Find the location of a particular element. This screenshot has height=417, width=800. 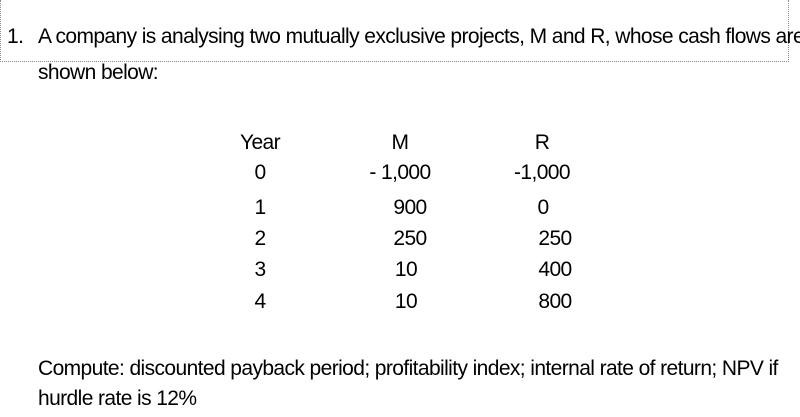

table-cell: -1,000 is located at coordinates (542, 172).